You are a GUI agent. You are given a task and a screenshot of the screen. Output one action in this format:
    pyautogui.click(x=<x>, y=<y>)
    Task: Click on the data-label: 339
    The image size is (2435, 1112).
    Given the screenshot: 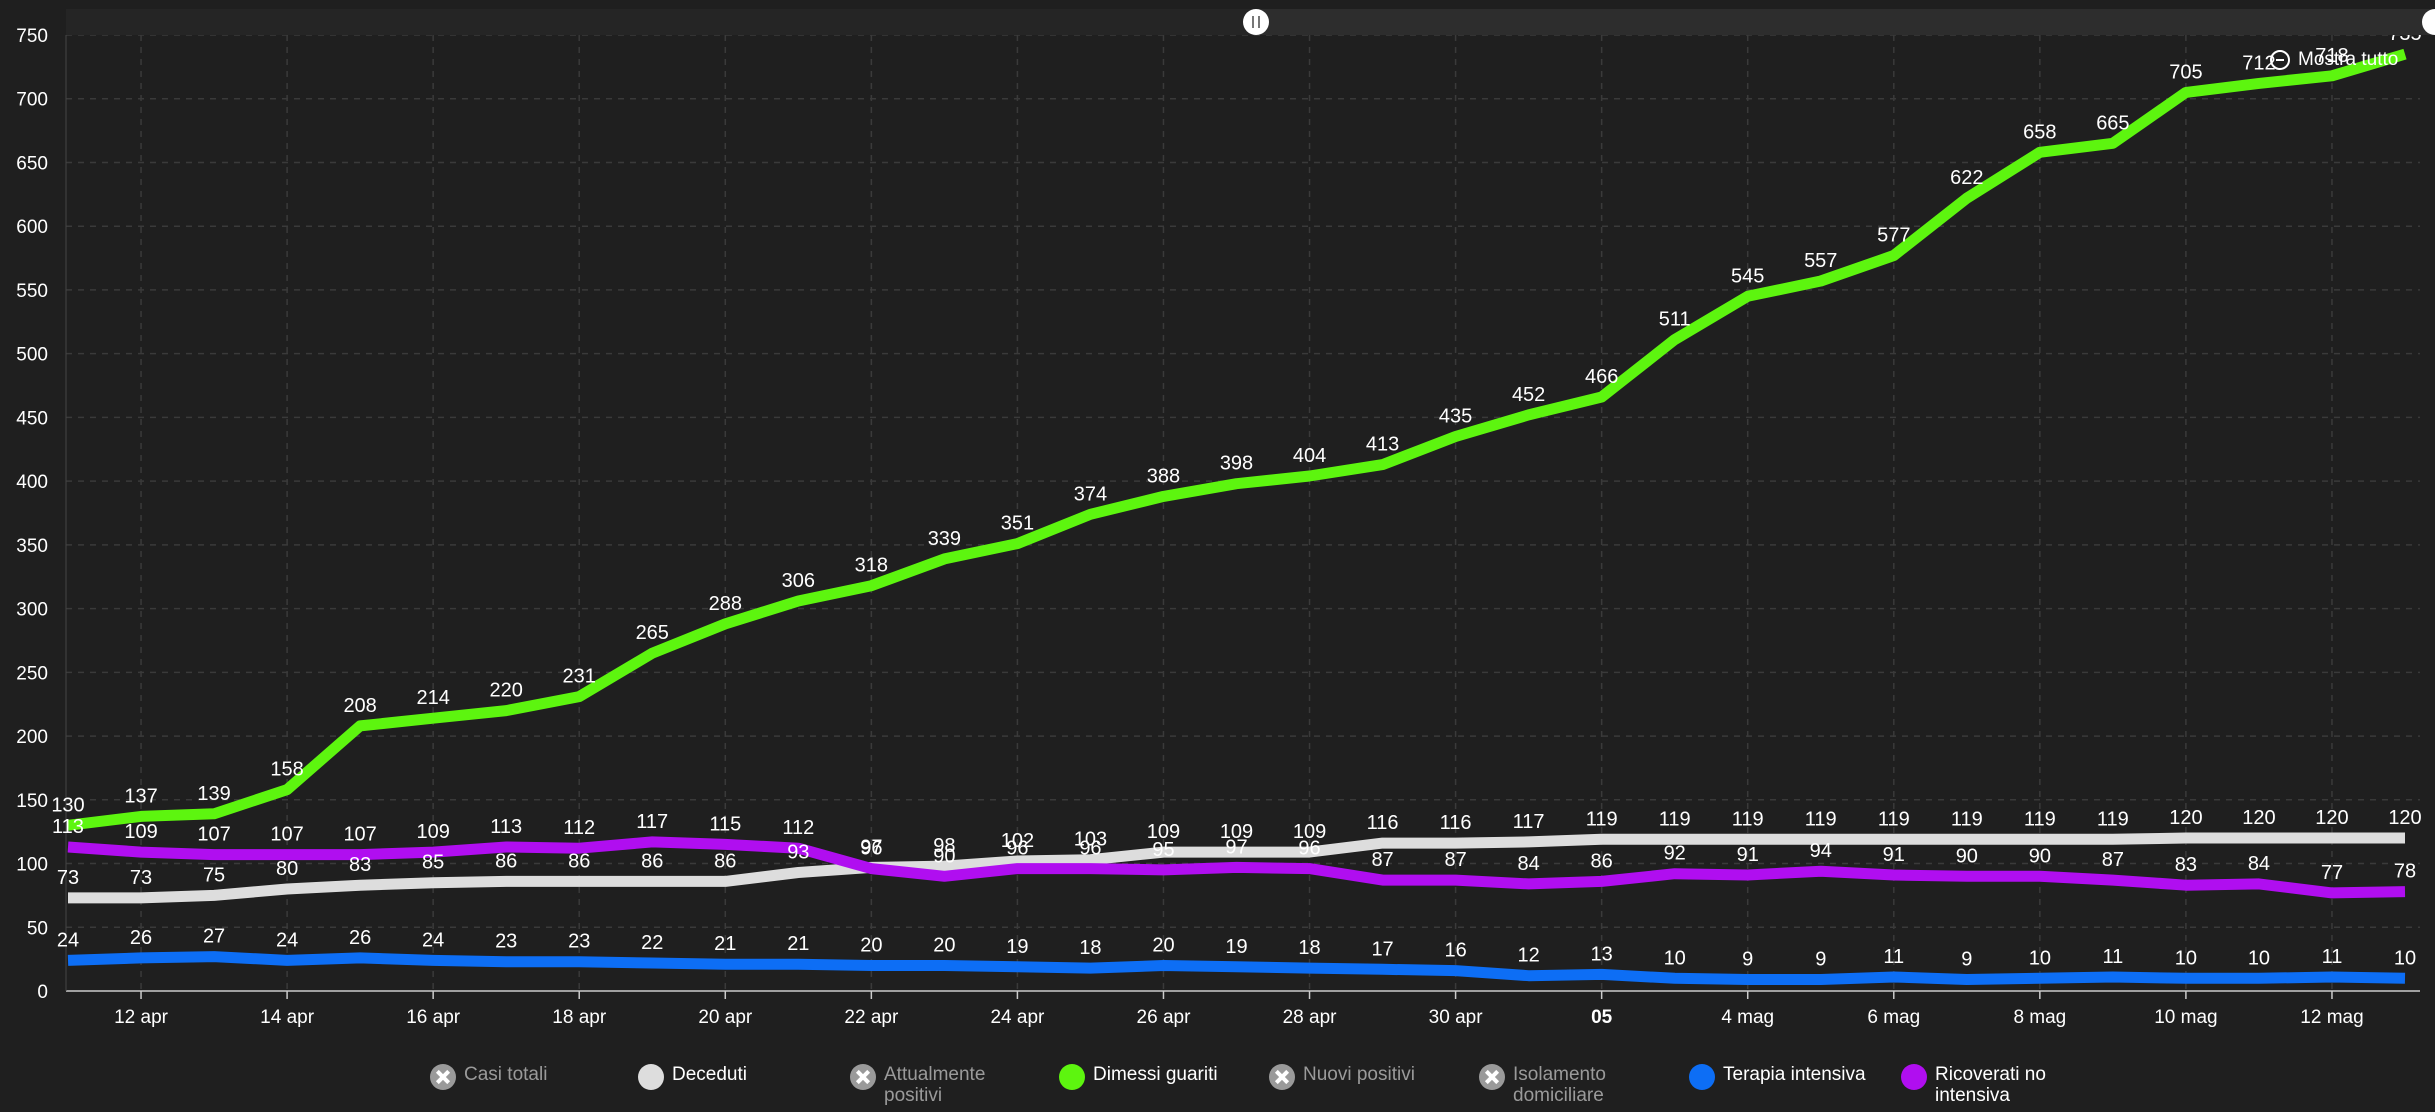 What is the action you would take?
    pyautogui.click(x=944, y=539)
    